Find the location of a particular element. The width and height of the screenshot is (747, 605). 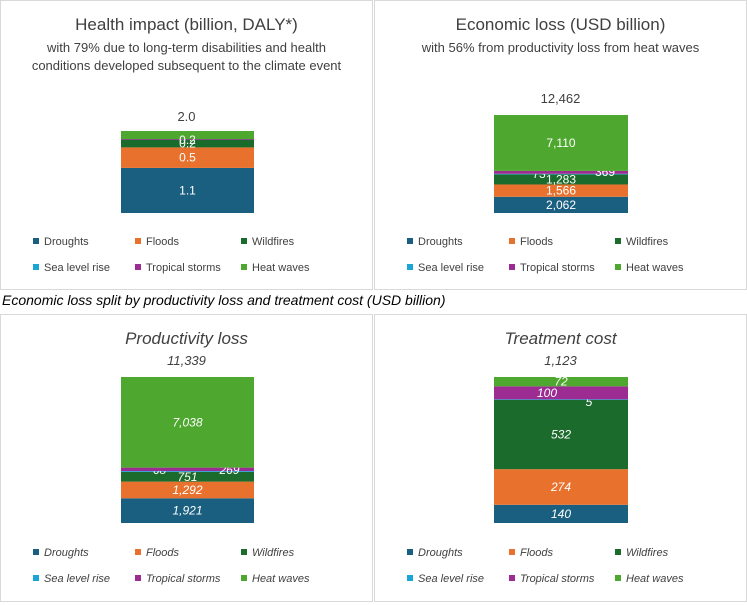

stacked-bar-chart: 1.10.50.20.00.00.2 is located at coordinates (187, 170).